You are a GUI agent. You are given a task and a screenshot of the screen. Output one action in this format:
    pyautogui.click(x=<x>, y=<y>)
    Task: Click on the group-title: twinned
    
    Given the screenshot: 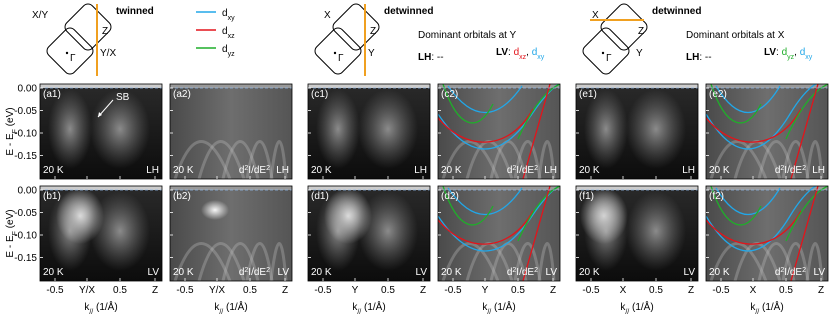 What is the action you would take?
    pyautogui.click(x=135, y=11)
    